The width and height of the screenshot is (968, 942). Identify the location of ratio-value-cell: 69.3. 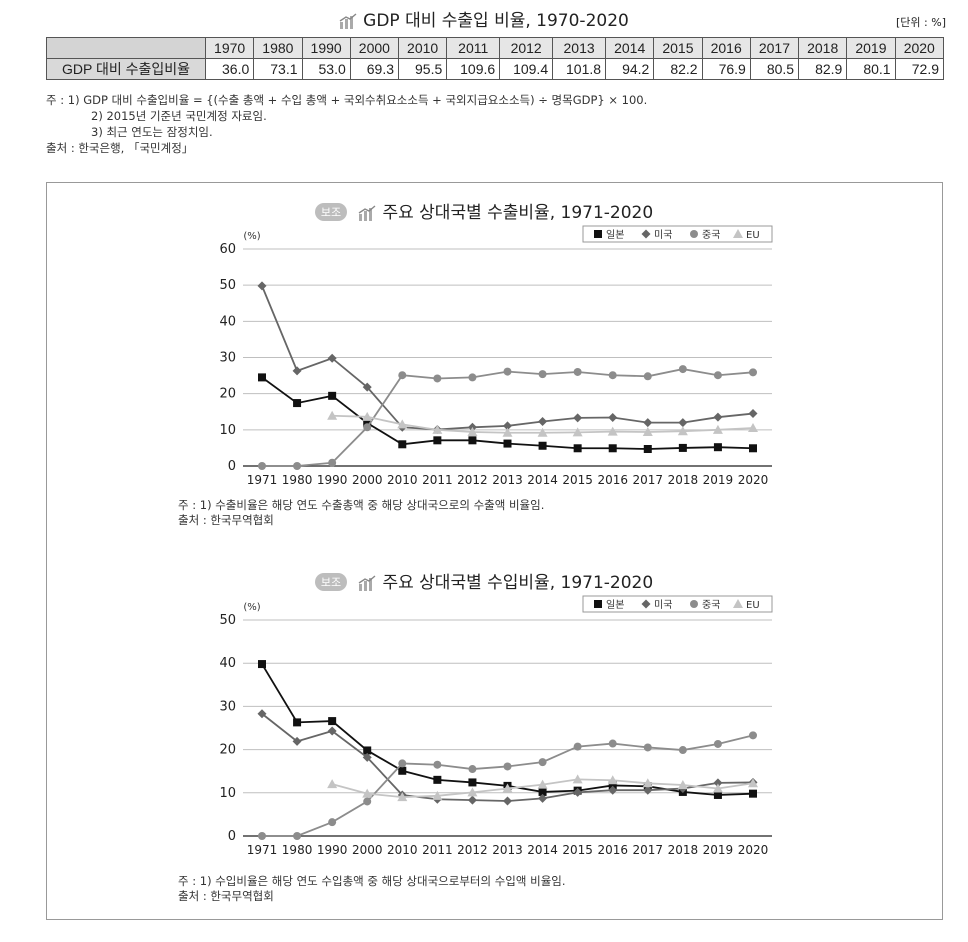
(374, 69).